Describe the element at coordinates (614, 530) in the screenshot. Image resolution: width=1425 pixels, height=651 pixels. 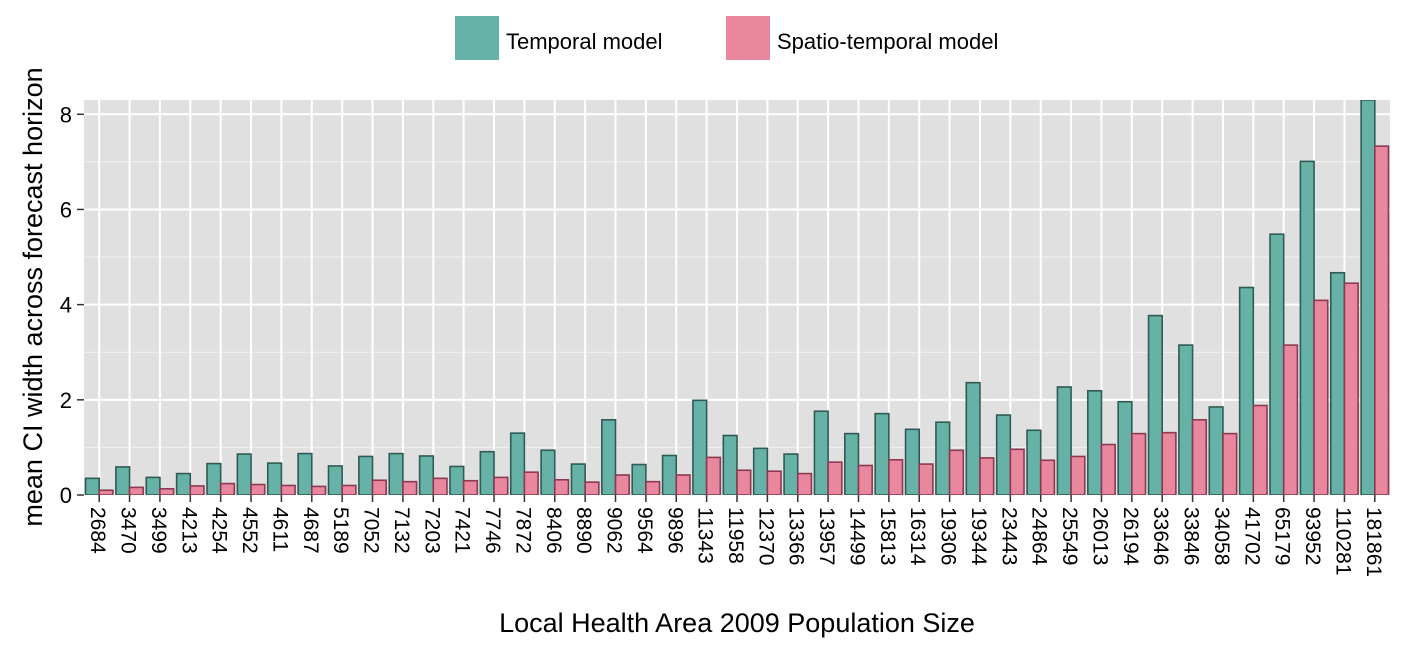
I see `x-tick-label: 9062` at that location.